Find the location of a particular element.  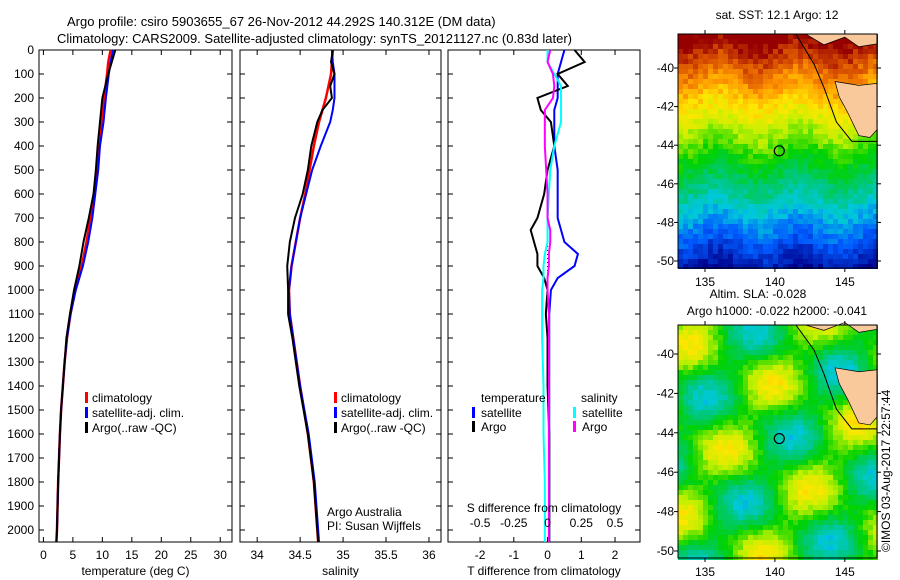

y-tick-label: 1200 is located at coordinates (20, 338).